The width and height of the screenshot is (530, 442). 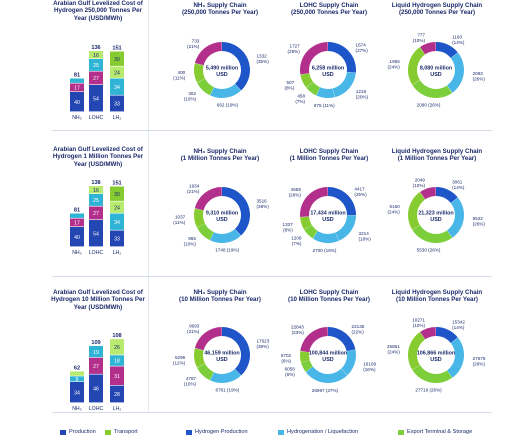 What do you see at coordinates (117, 395) in the screenshot?
I see `bar-segment-label: 28` at bounding box center [117, 395].